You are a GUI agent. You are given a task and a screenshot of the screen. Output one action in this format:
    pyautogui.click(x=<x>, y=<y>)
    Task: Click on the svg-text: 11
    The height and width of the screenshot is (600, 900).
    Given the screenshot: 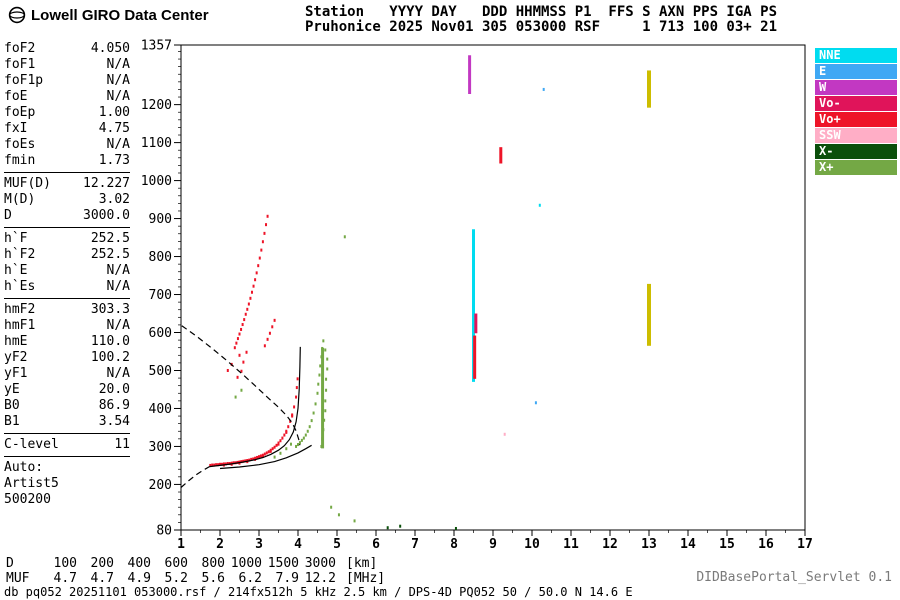 What is the action you would take?
    pyautogui.click(x=571, y=544)
    